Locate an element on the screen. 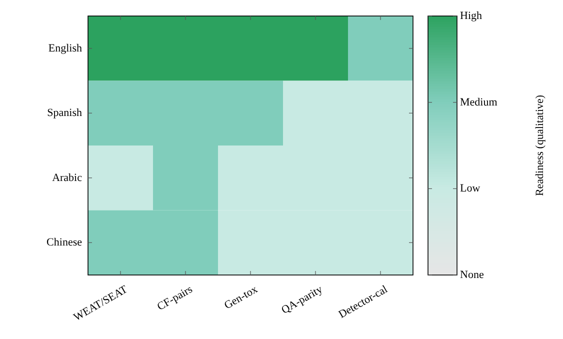  color-bar-label: None is located at coordinates (472, 275).